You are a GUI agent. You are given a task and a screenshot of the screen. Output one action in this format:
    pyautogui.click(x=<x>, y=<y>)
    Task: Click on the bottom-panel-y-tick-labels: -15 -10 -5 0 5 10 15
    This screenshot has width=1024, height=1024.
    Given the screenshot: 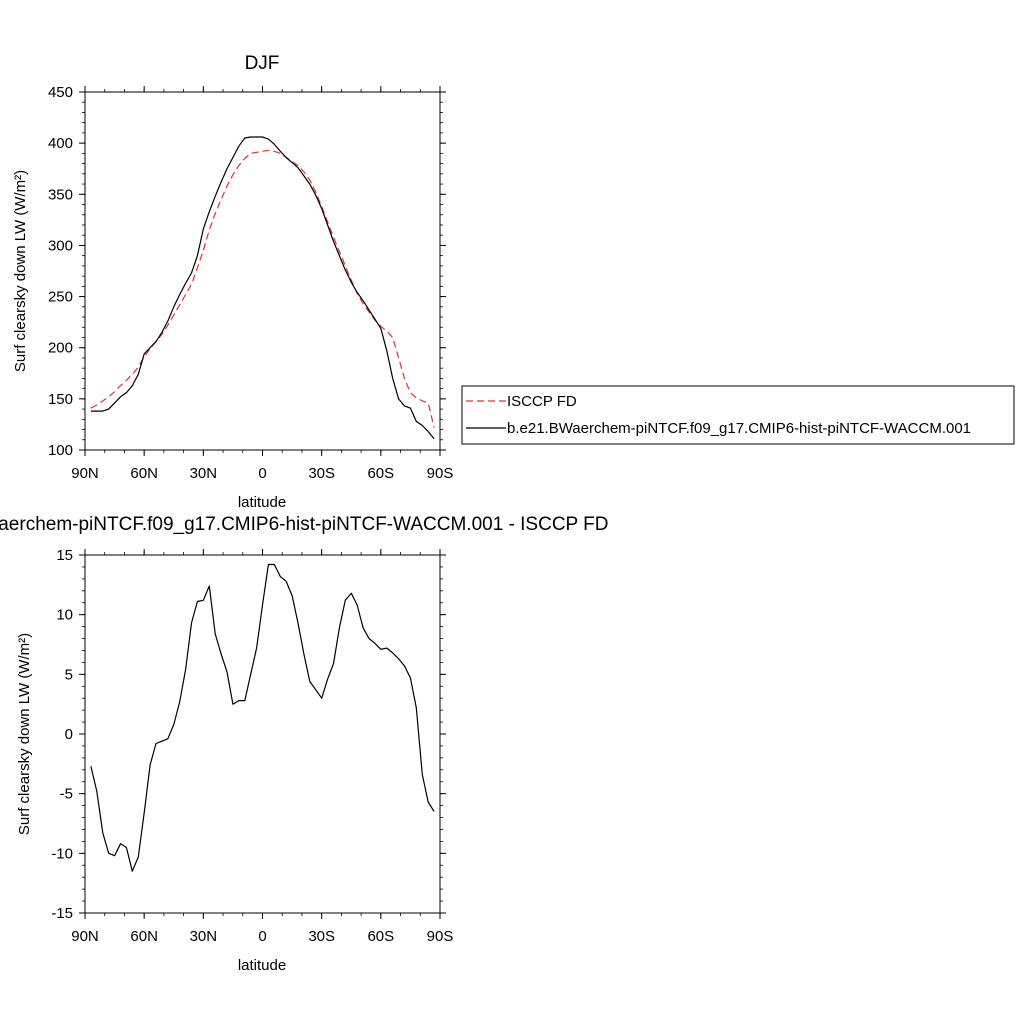 What is the action you would take?
    pyautogui.click(x=62, y=734)
    